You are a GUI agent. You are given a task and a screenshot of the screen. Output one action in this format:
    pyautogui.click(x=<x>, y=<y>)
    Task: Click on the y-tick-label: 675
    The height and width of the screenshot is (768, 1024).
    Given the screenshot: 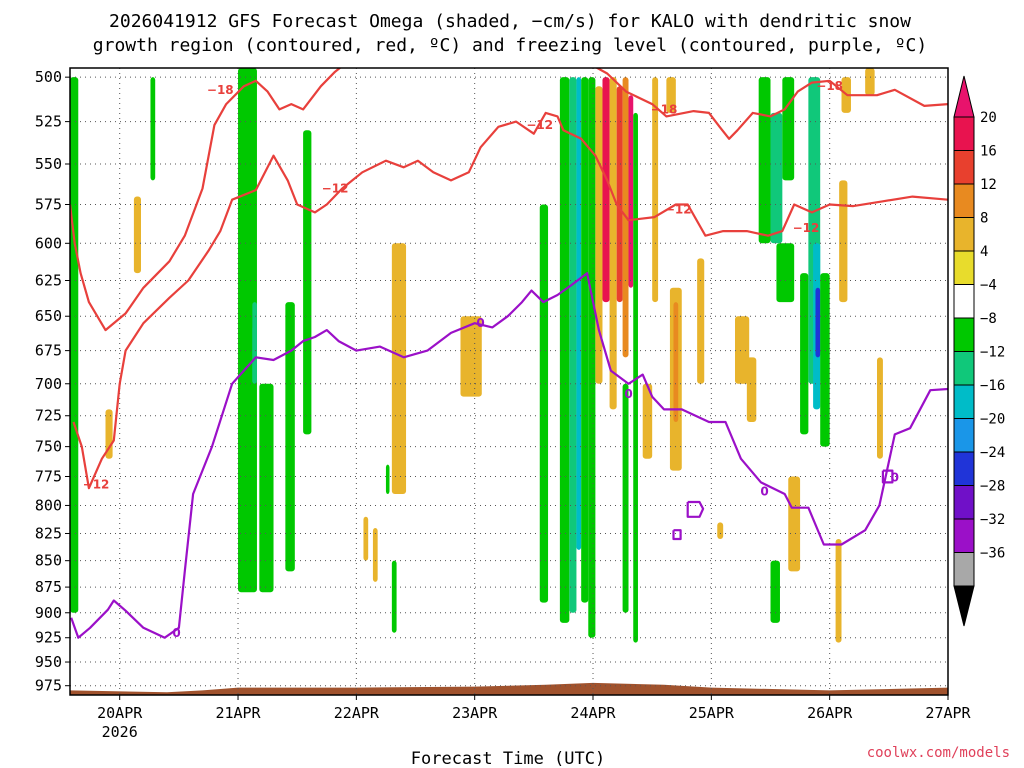 What is the action you would take?
    pyautogui.click(x=48, y=351)
    